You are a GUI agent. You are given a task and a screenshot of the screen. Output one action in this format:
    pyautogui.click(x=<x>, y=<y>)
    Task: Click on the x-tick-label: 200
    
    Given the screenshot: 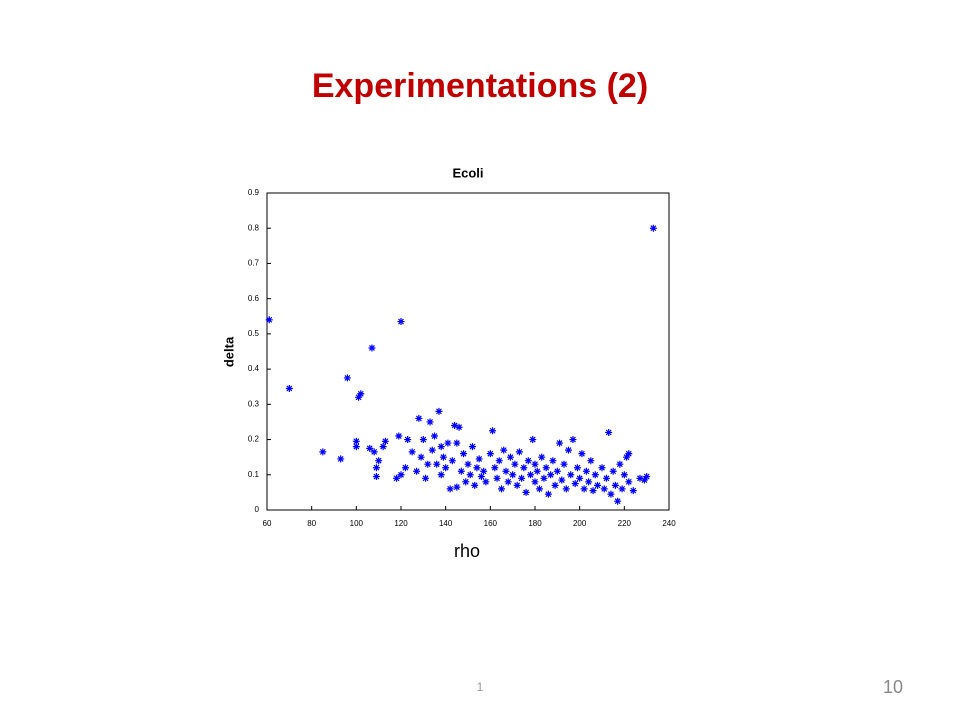 What is the action you would take?
    pyautogui.click(x=580, y=523)
    